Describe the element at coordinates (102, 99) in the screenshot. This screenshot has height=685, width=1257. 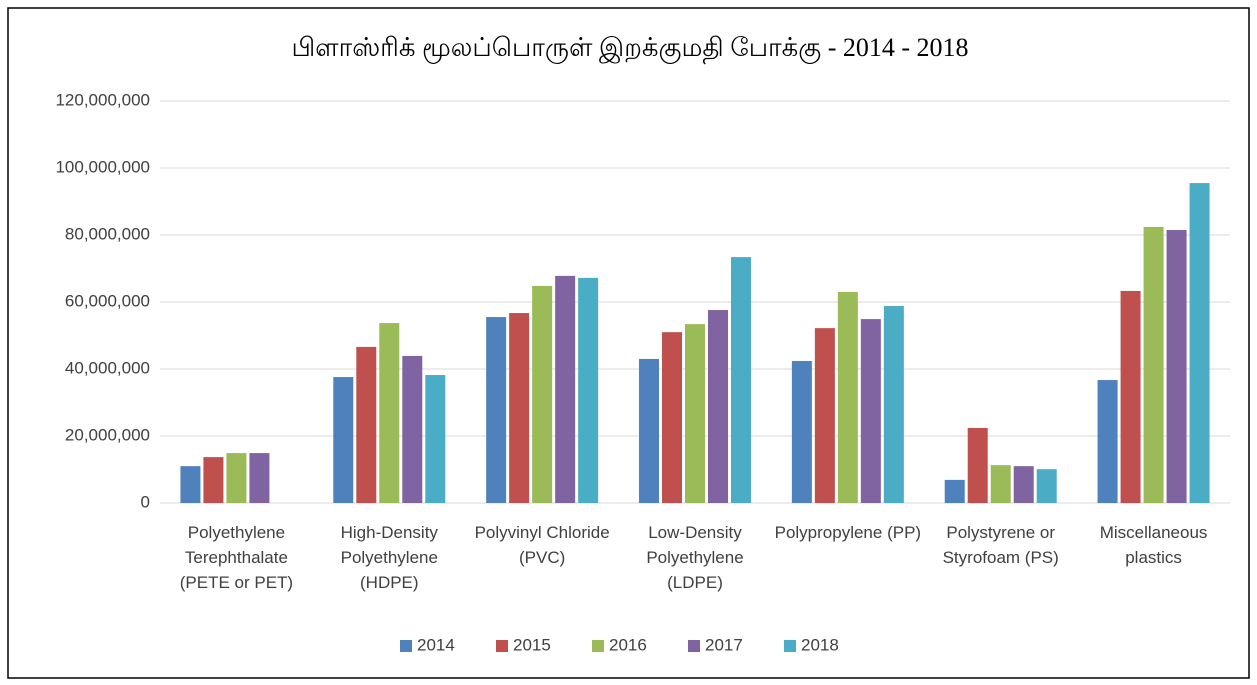
I see `y-tick-label: 120,000,000` at that location.